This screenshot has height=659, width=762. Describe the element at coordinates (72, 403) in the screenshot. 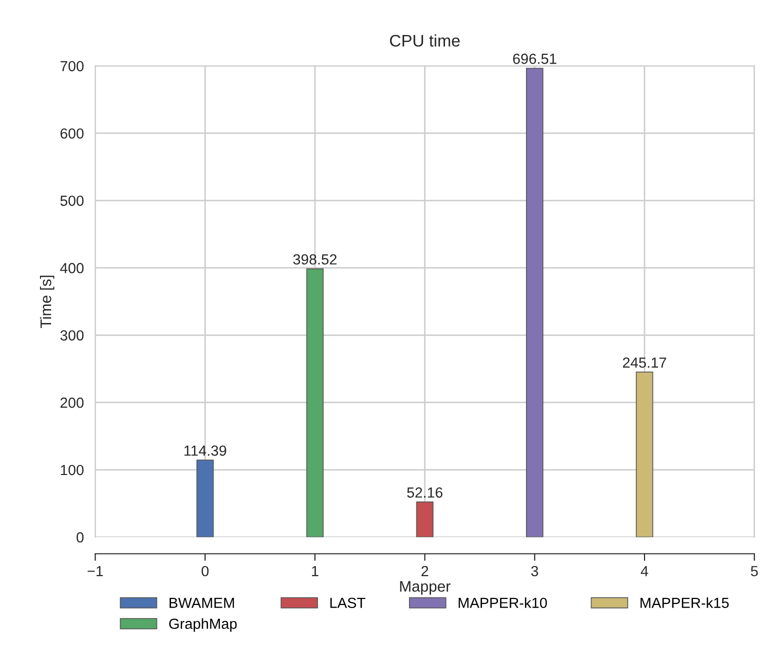

I see `y-tick-label: 200` at that location.